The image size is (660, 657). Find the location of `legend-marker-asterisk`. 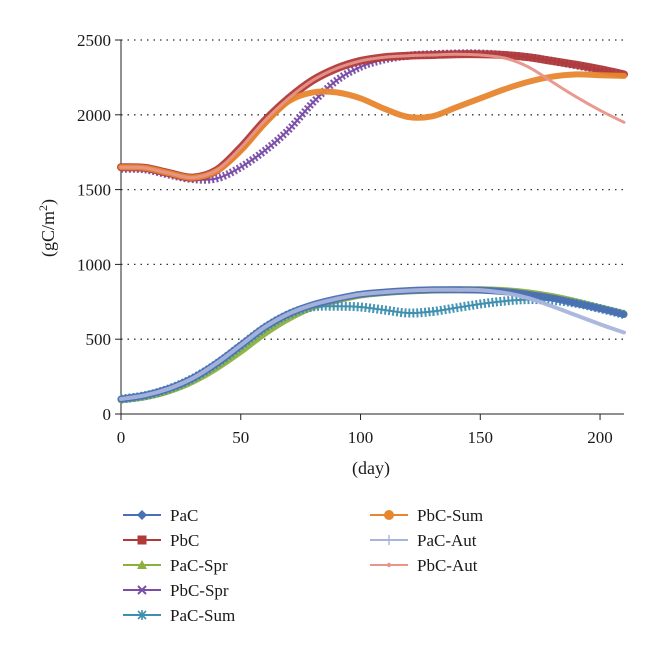

legend-marker-asterisk is located at coordinates (142, 615).